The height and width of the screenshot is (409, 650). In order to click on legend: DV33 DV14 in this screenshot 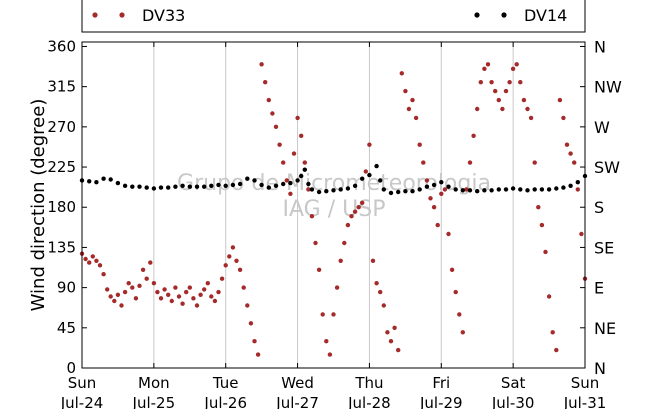, I will do `click(333, 16)`.